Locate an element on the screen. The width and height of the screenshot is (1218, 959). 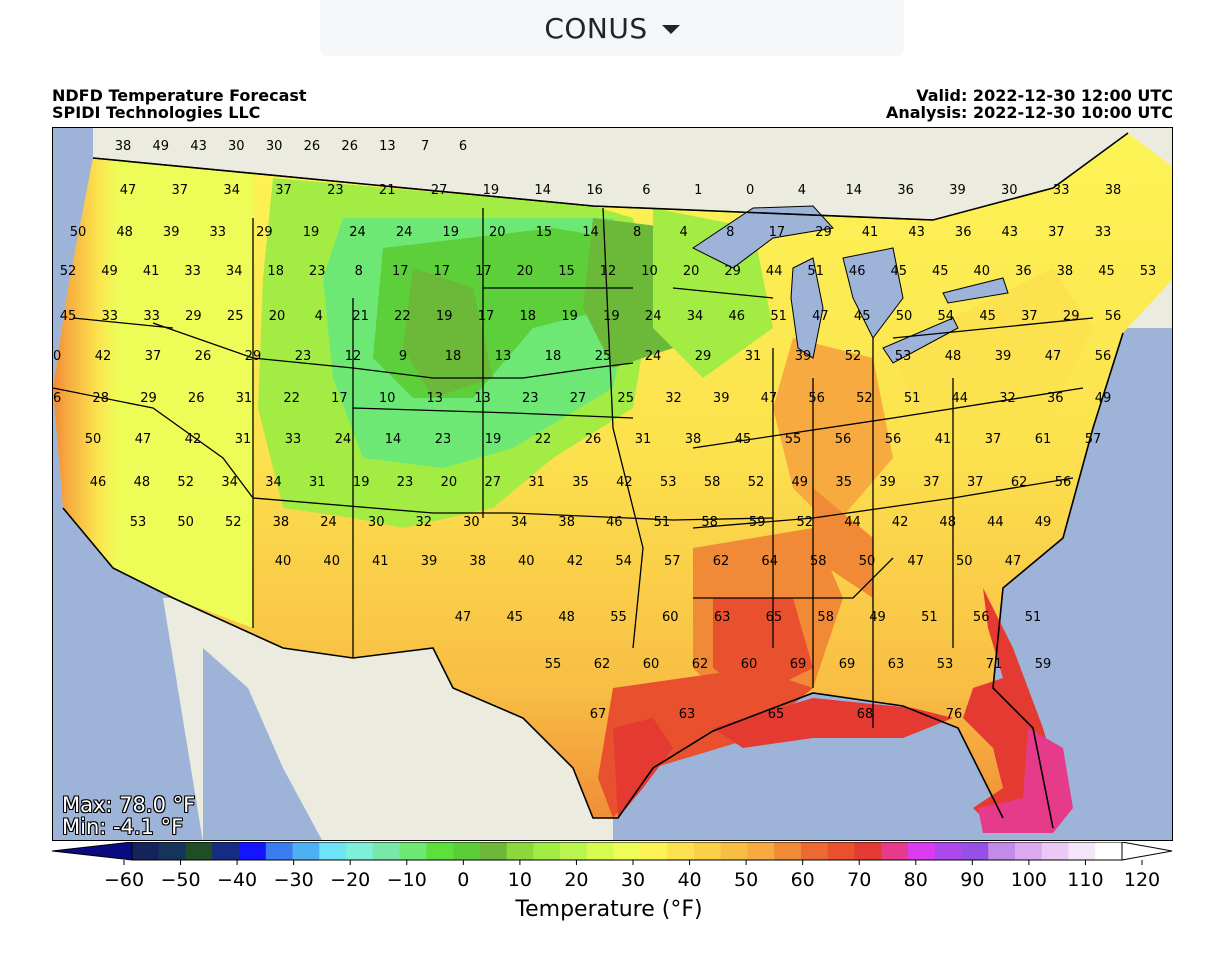
station-value: 65 is located at coordinates (776, 714).